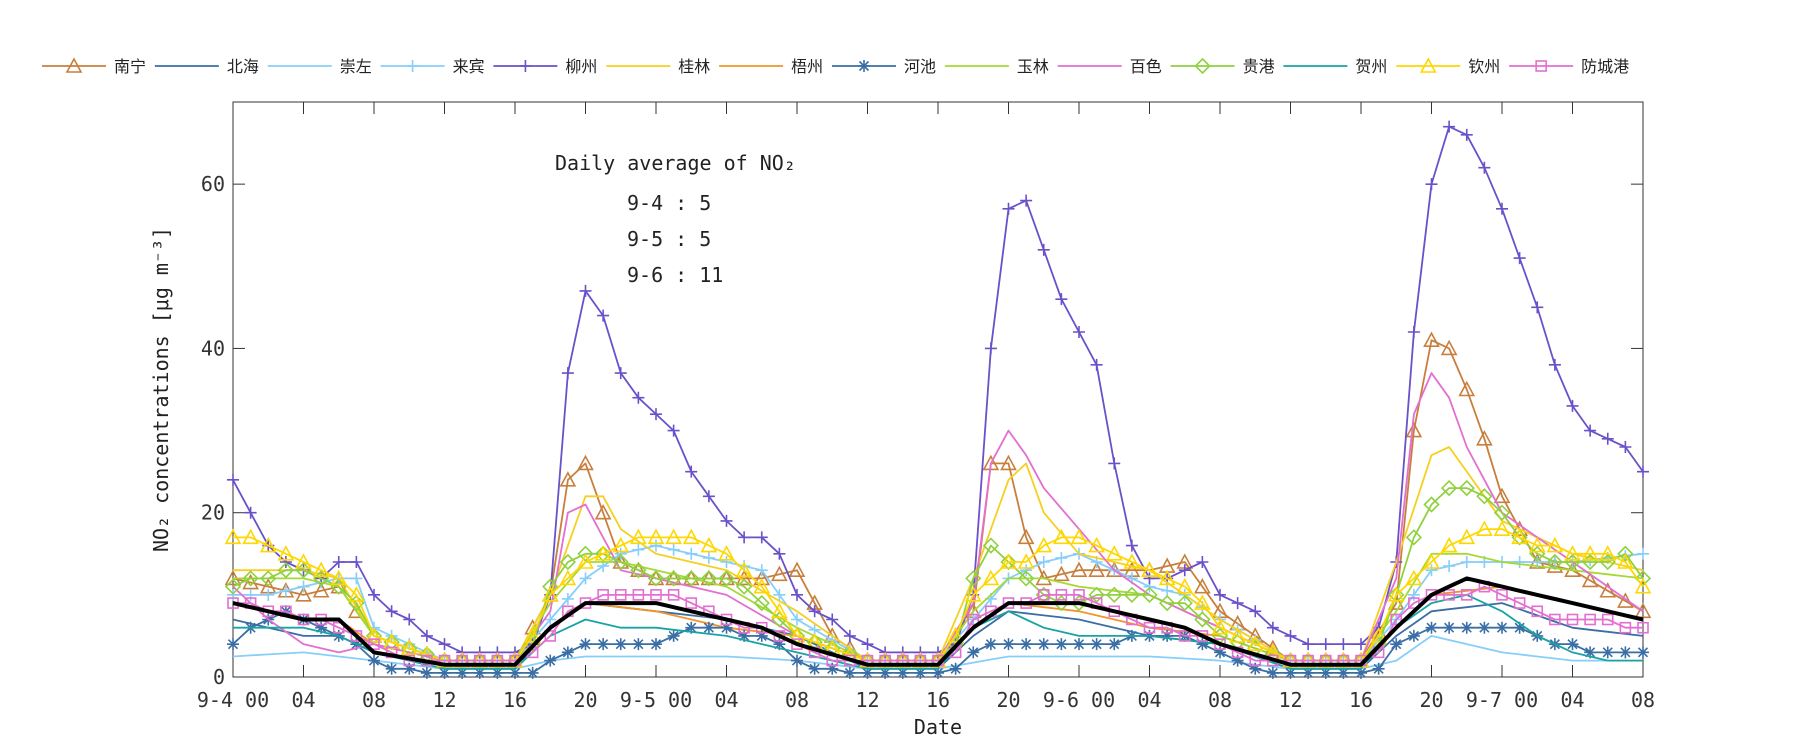 The image size is (1800, 750). What do you see at coordinates (884, 66) in the screenshot?
I see `legend-item: 河池` at bounding box center [884, 66].